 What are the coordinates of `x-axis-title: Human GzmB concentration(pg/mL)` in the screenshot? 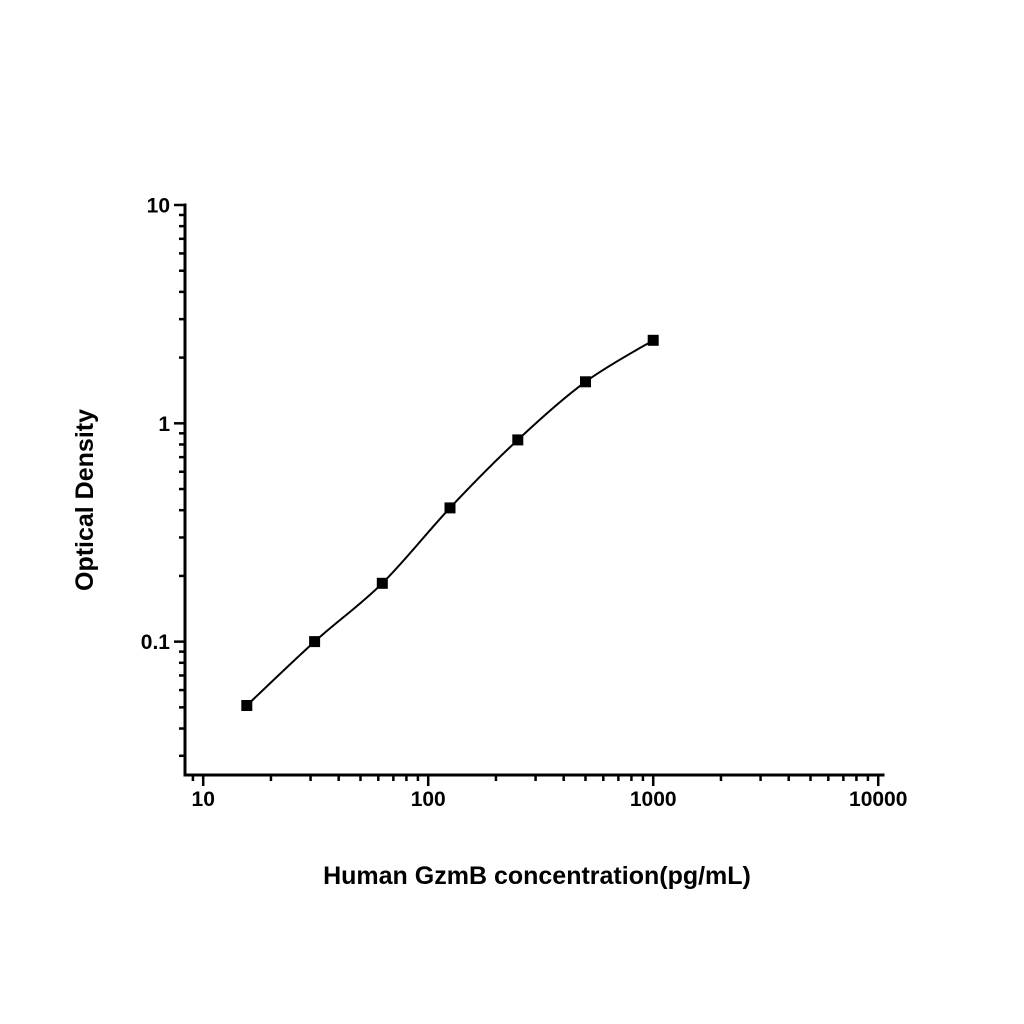 It's located at (537, 876).